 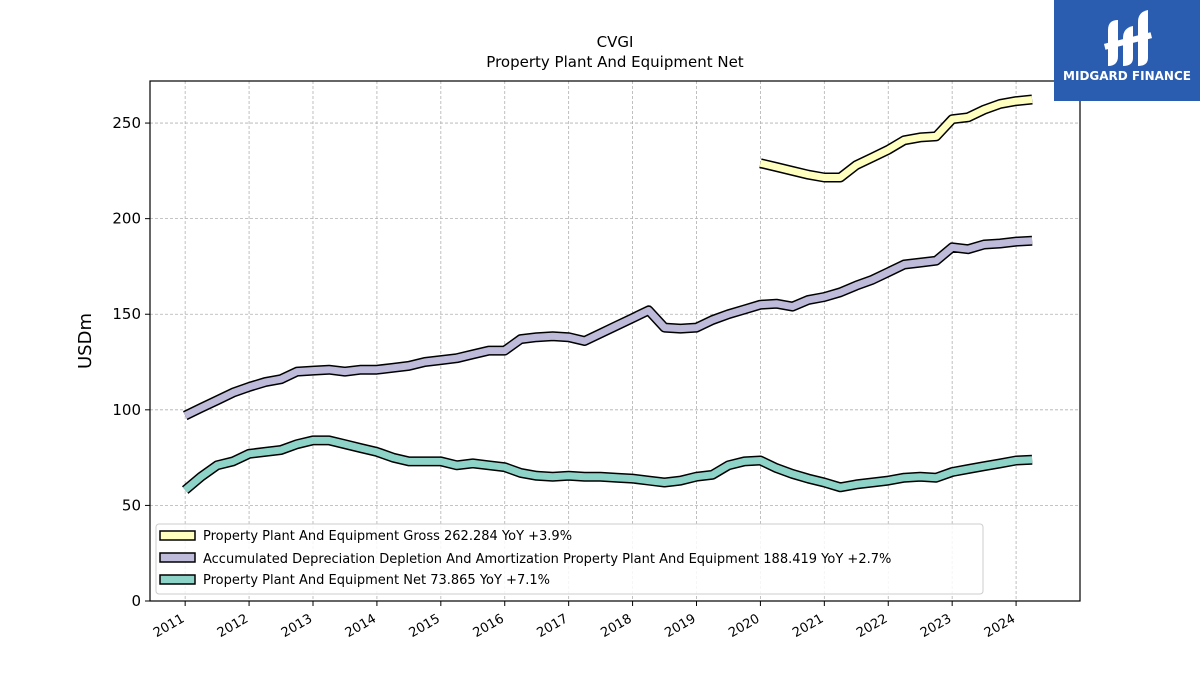 I want to click on y-tick-label: 200, so click(x=126, y=219).